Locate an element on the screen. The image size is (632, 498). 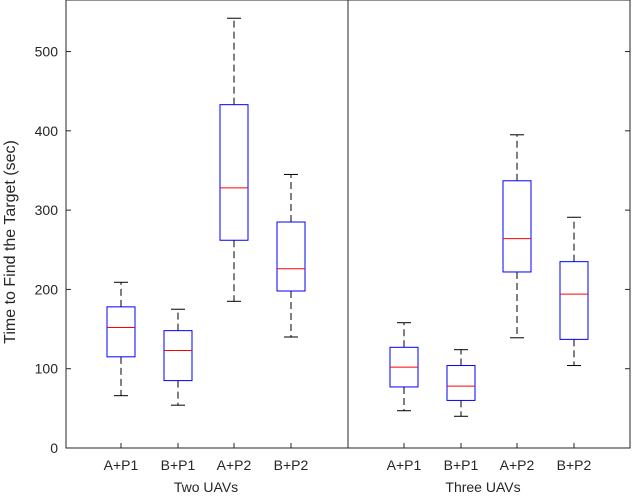
group-label: Two UAVs is located at coordinates (206, 487).